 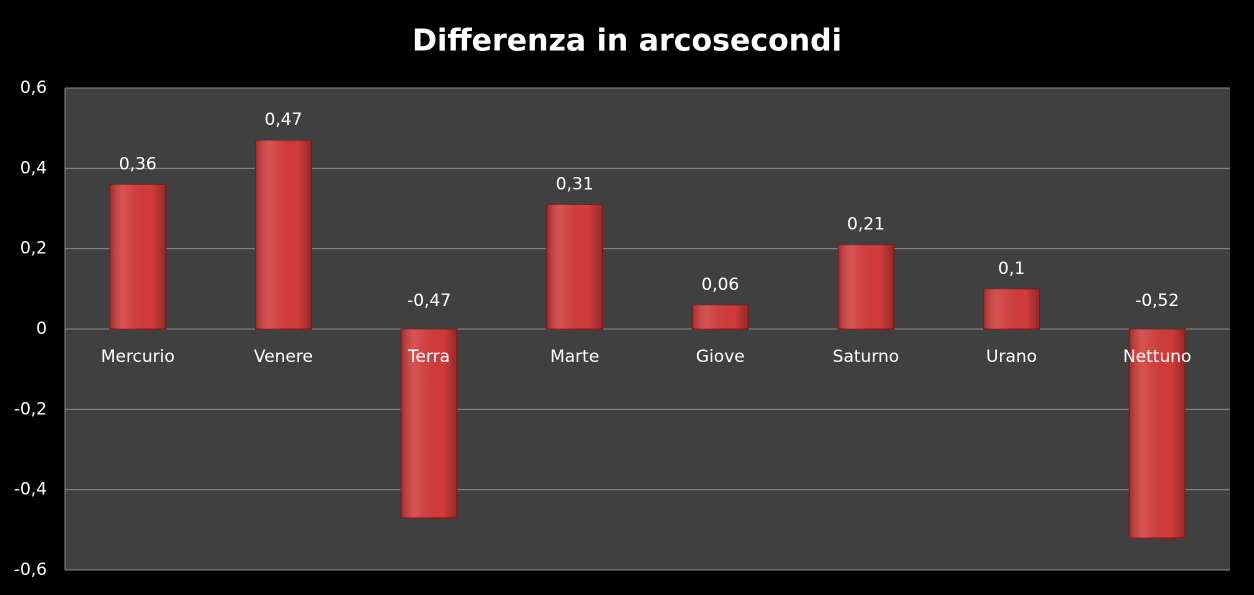 What do you see at coordinates (41, 329) in the screenshot?
I see `y-tick-label: 0` at bounding box center [41, 329].